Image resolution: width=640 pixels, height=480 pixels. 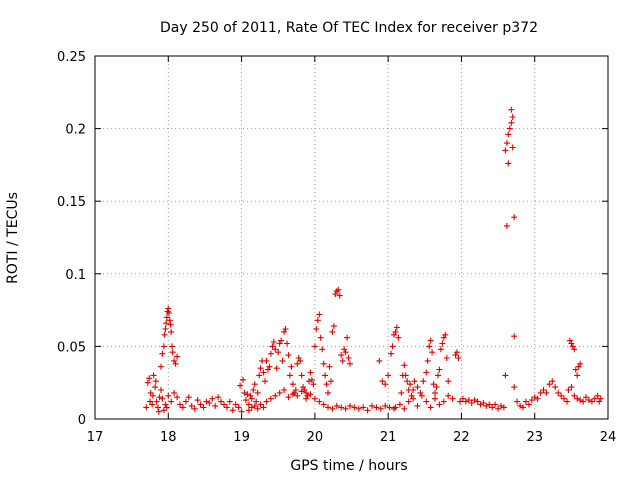 I want to click on x-tick-label: 17, so click(x=95, y=437).